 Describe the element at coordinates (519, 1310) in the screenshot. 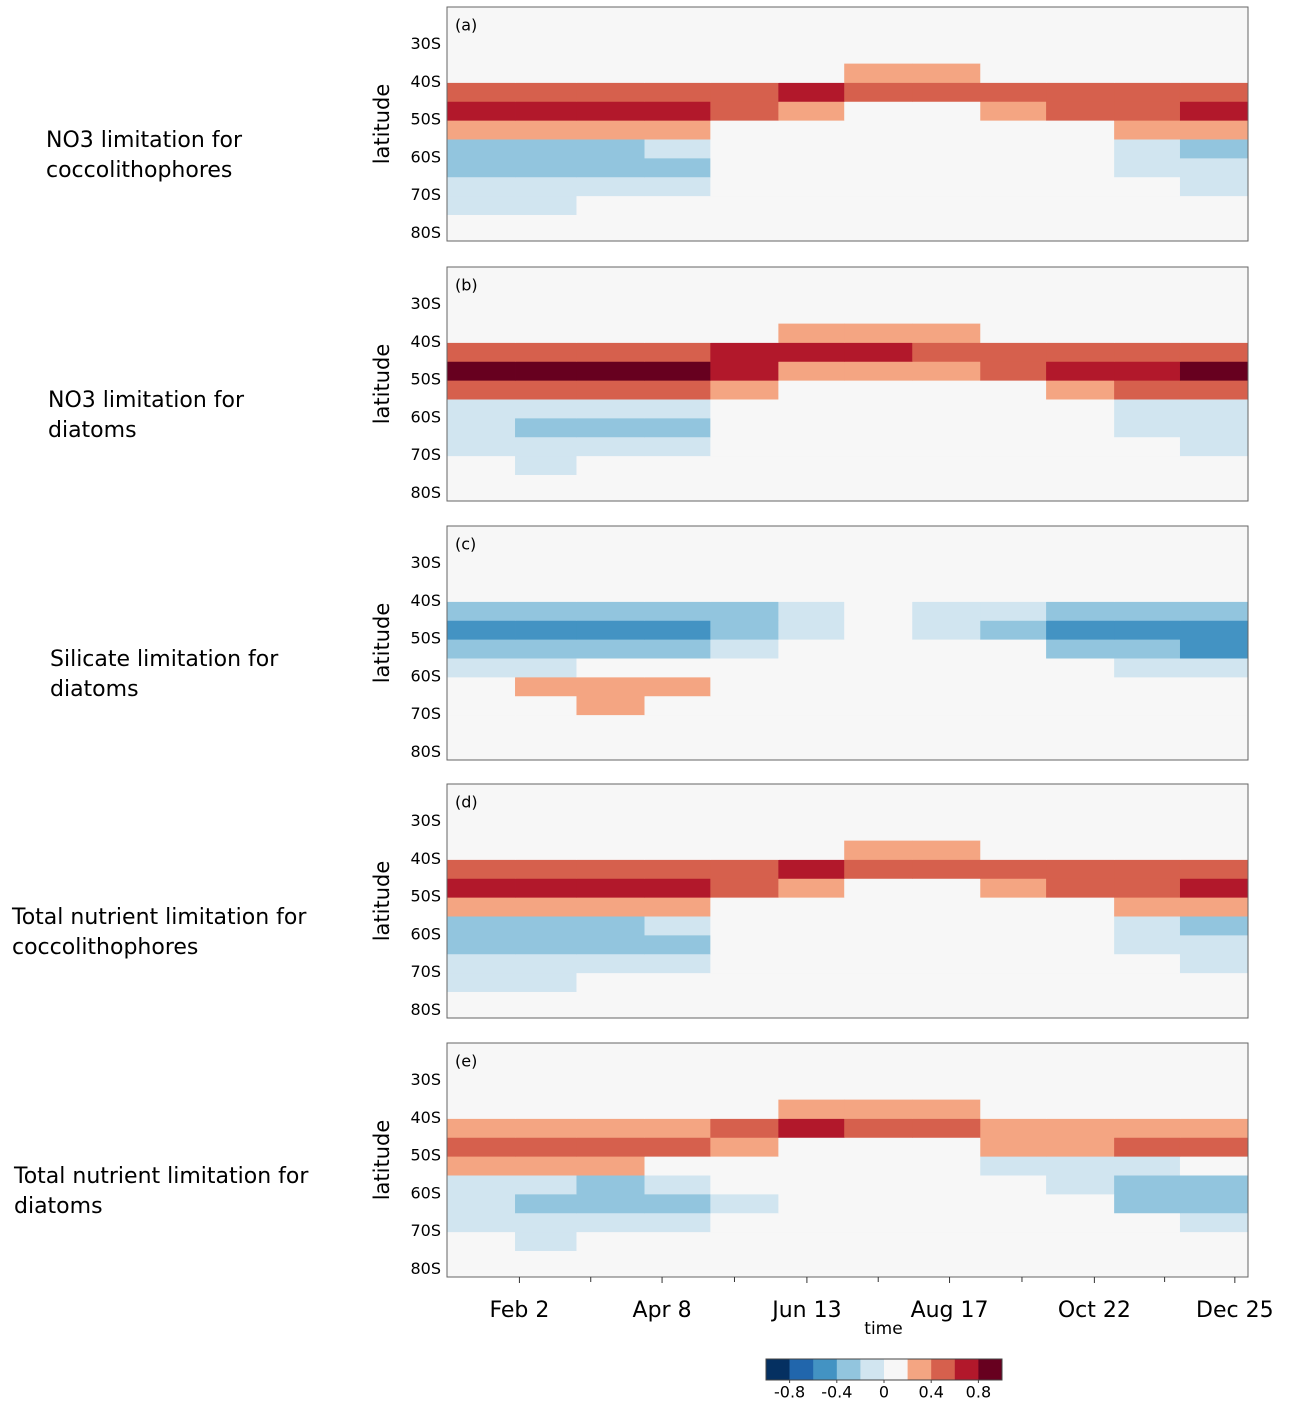

I see `x-tick-label: Feb 2` at that location.